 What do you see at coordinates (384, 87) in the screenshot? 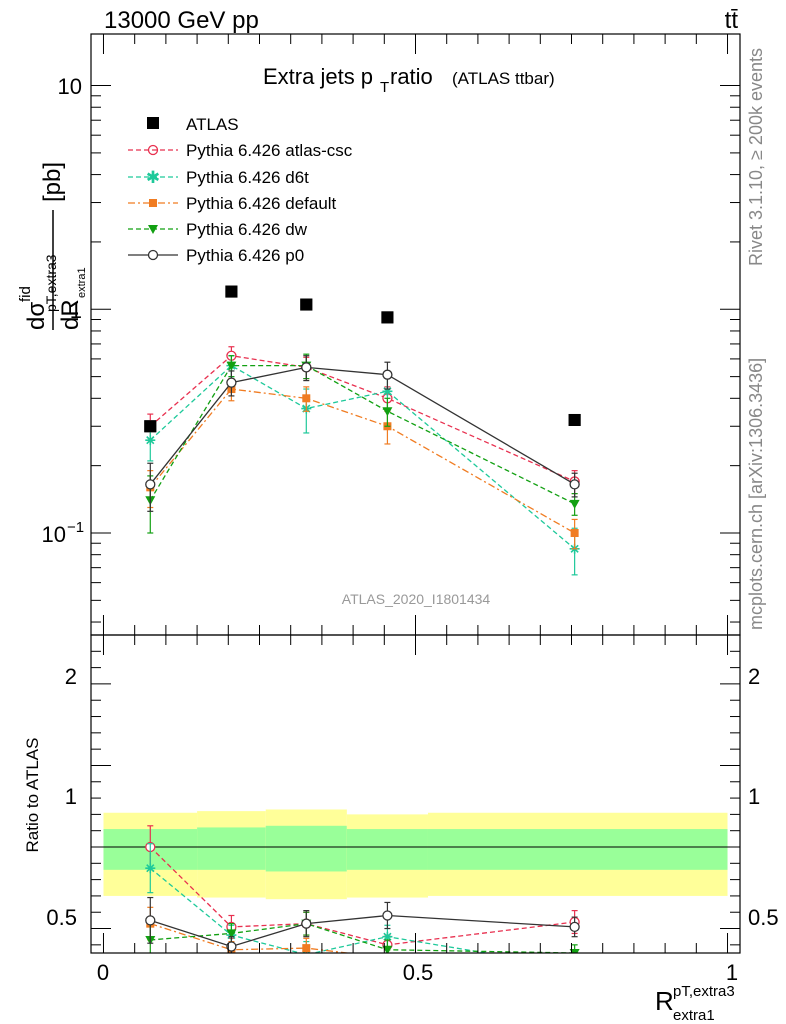
I see `title-sub: T` at bounding box center [384, 87].